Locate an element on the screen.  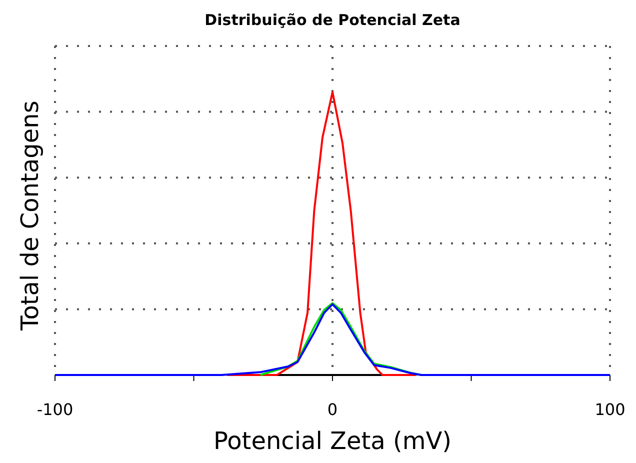
y-axis-title: Total de Contagens is located at coordinates (30, 216).